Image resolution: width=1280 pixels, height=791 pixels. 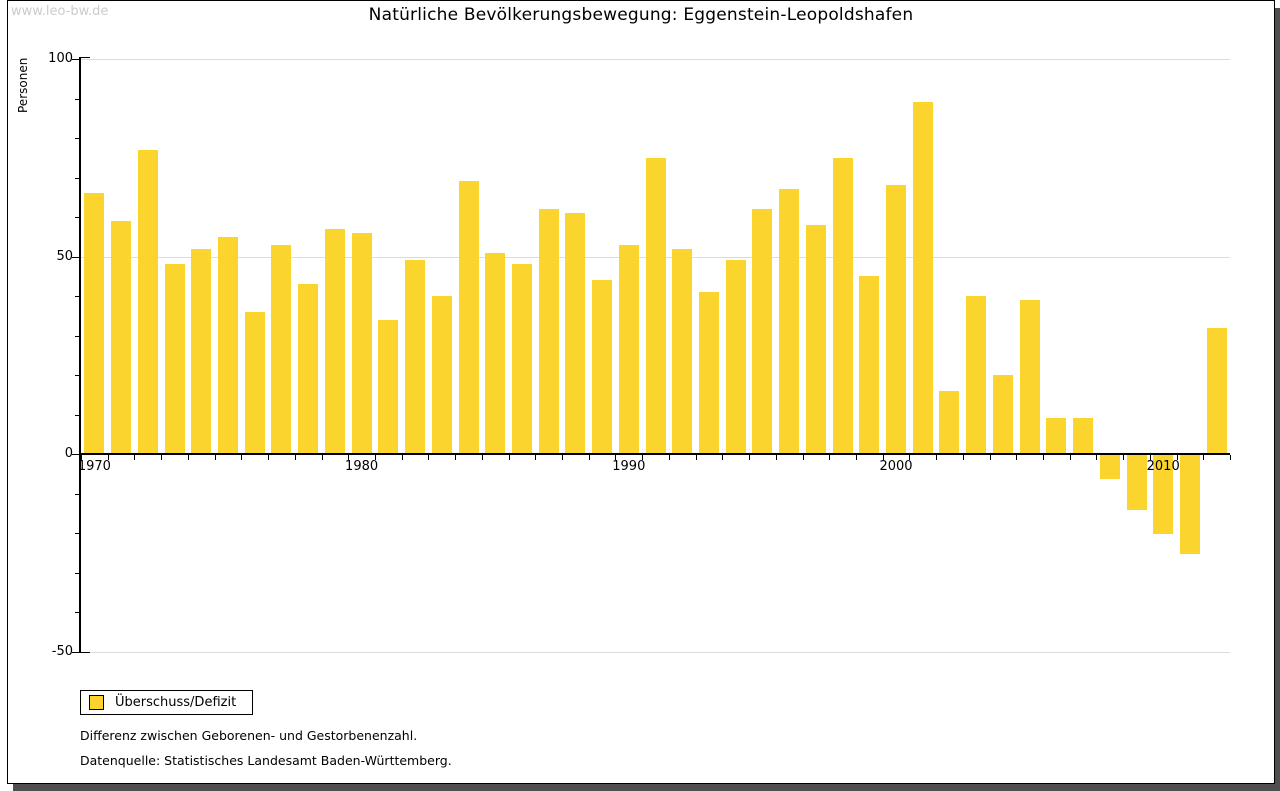 I want to click on x-tick-label-2010: 2010, so click(x=1163, y=466).